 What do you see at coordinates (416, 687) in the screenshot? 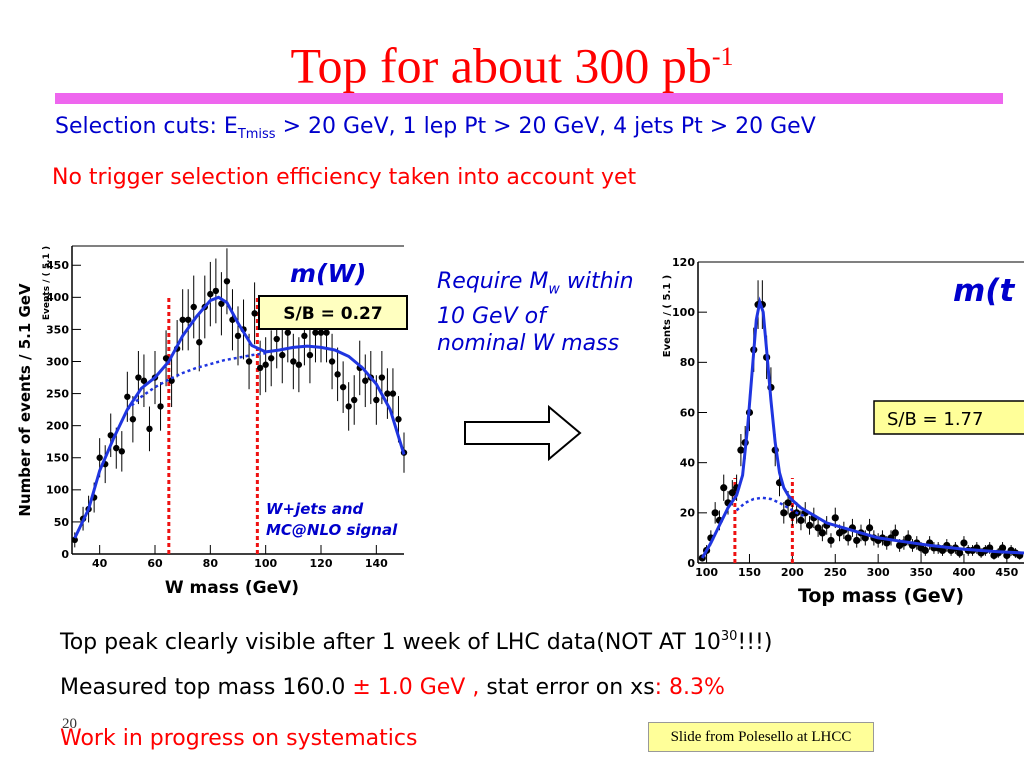
I see `bullet-mass-error: ± 1.0 GeV ,` at bounding box center [416, 687].